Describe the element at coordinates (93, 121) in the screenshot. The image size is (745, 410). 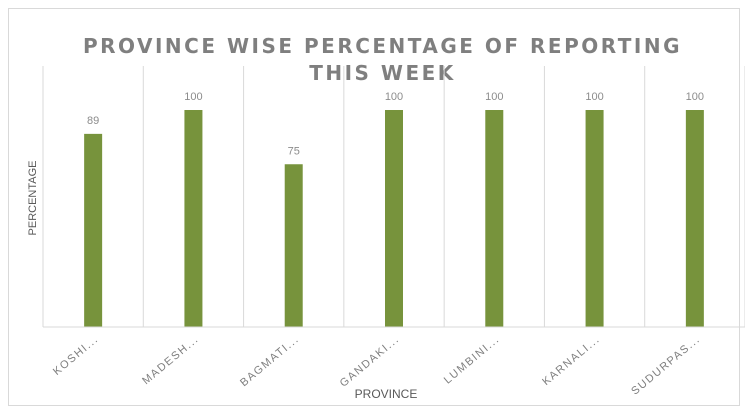
I see `data-label: 89` at that location.